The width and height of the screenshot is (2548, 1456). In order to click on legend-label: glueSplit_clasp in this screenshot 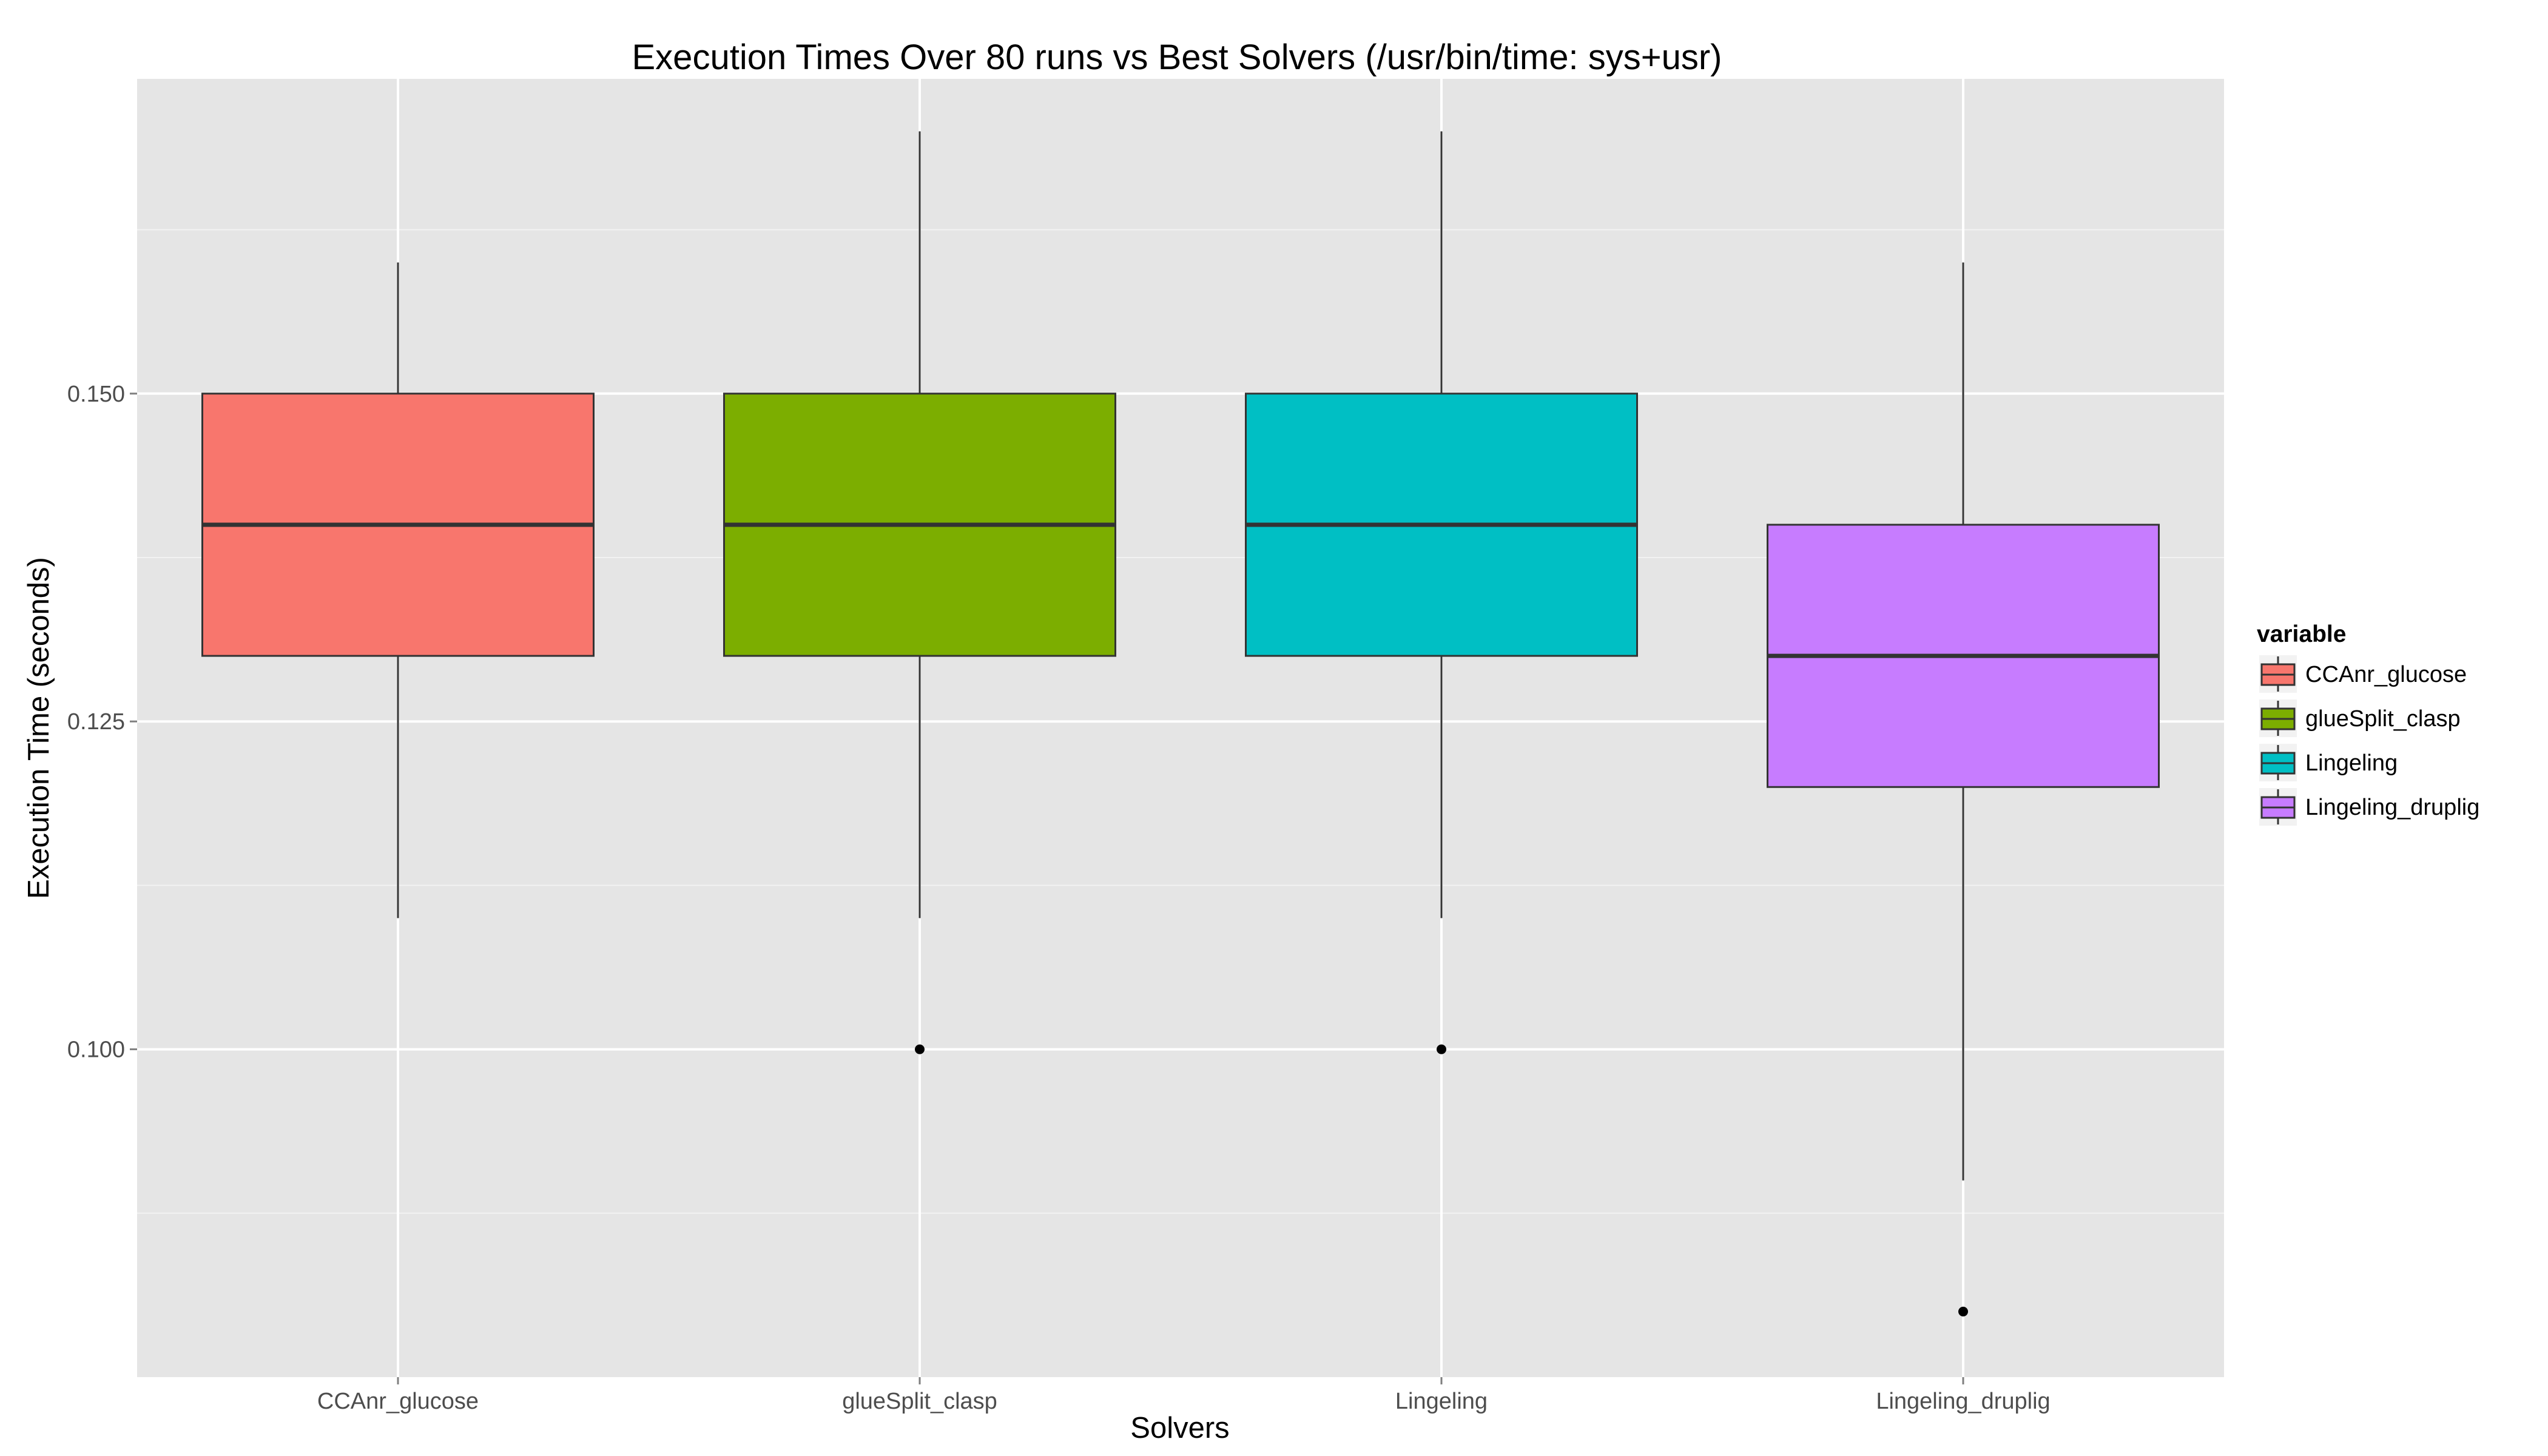, I will do `click(2383, 719)`.